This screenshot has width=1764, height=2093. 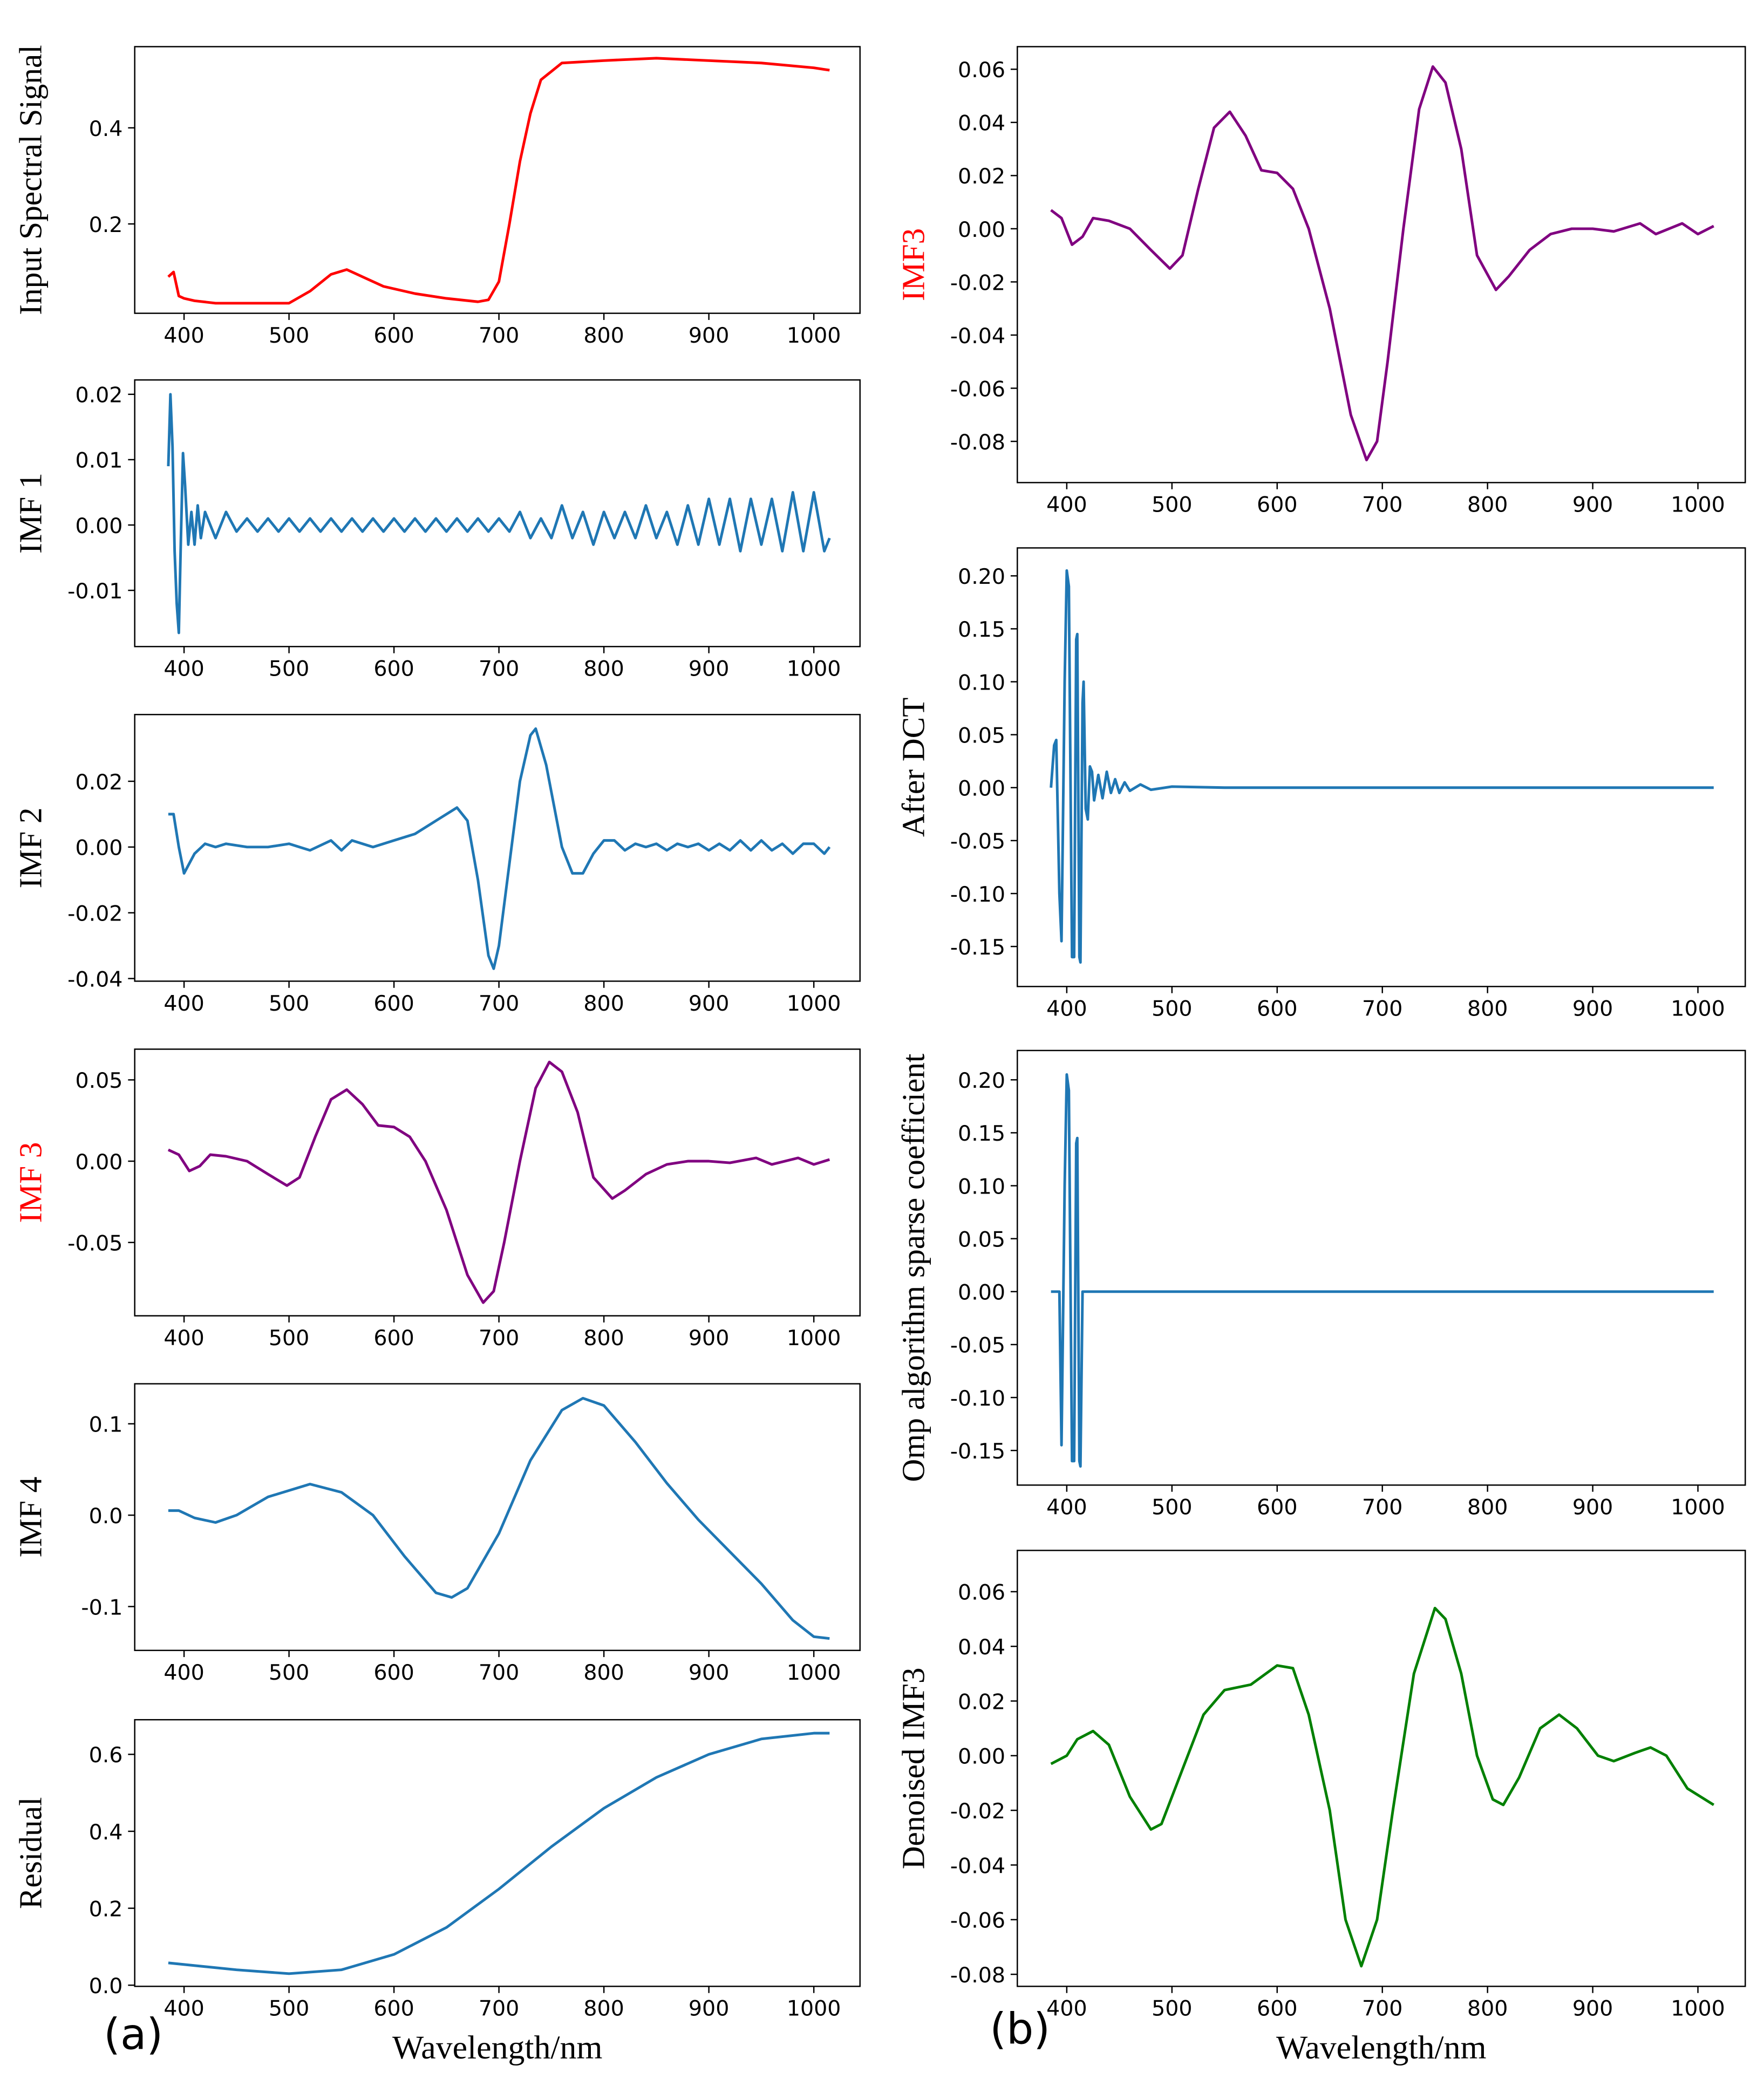 I want to click on y-tick-label: 0.1, so click(x=106, y=1425).